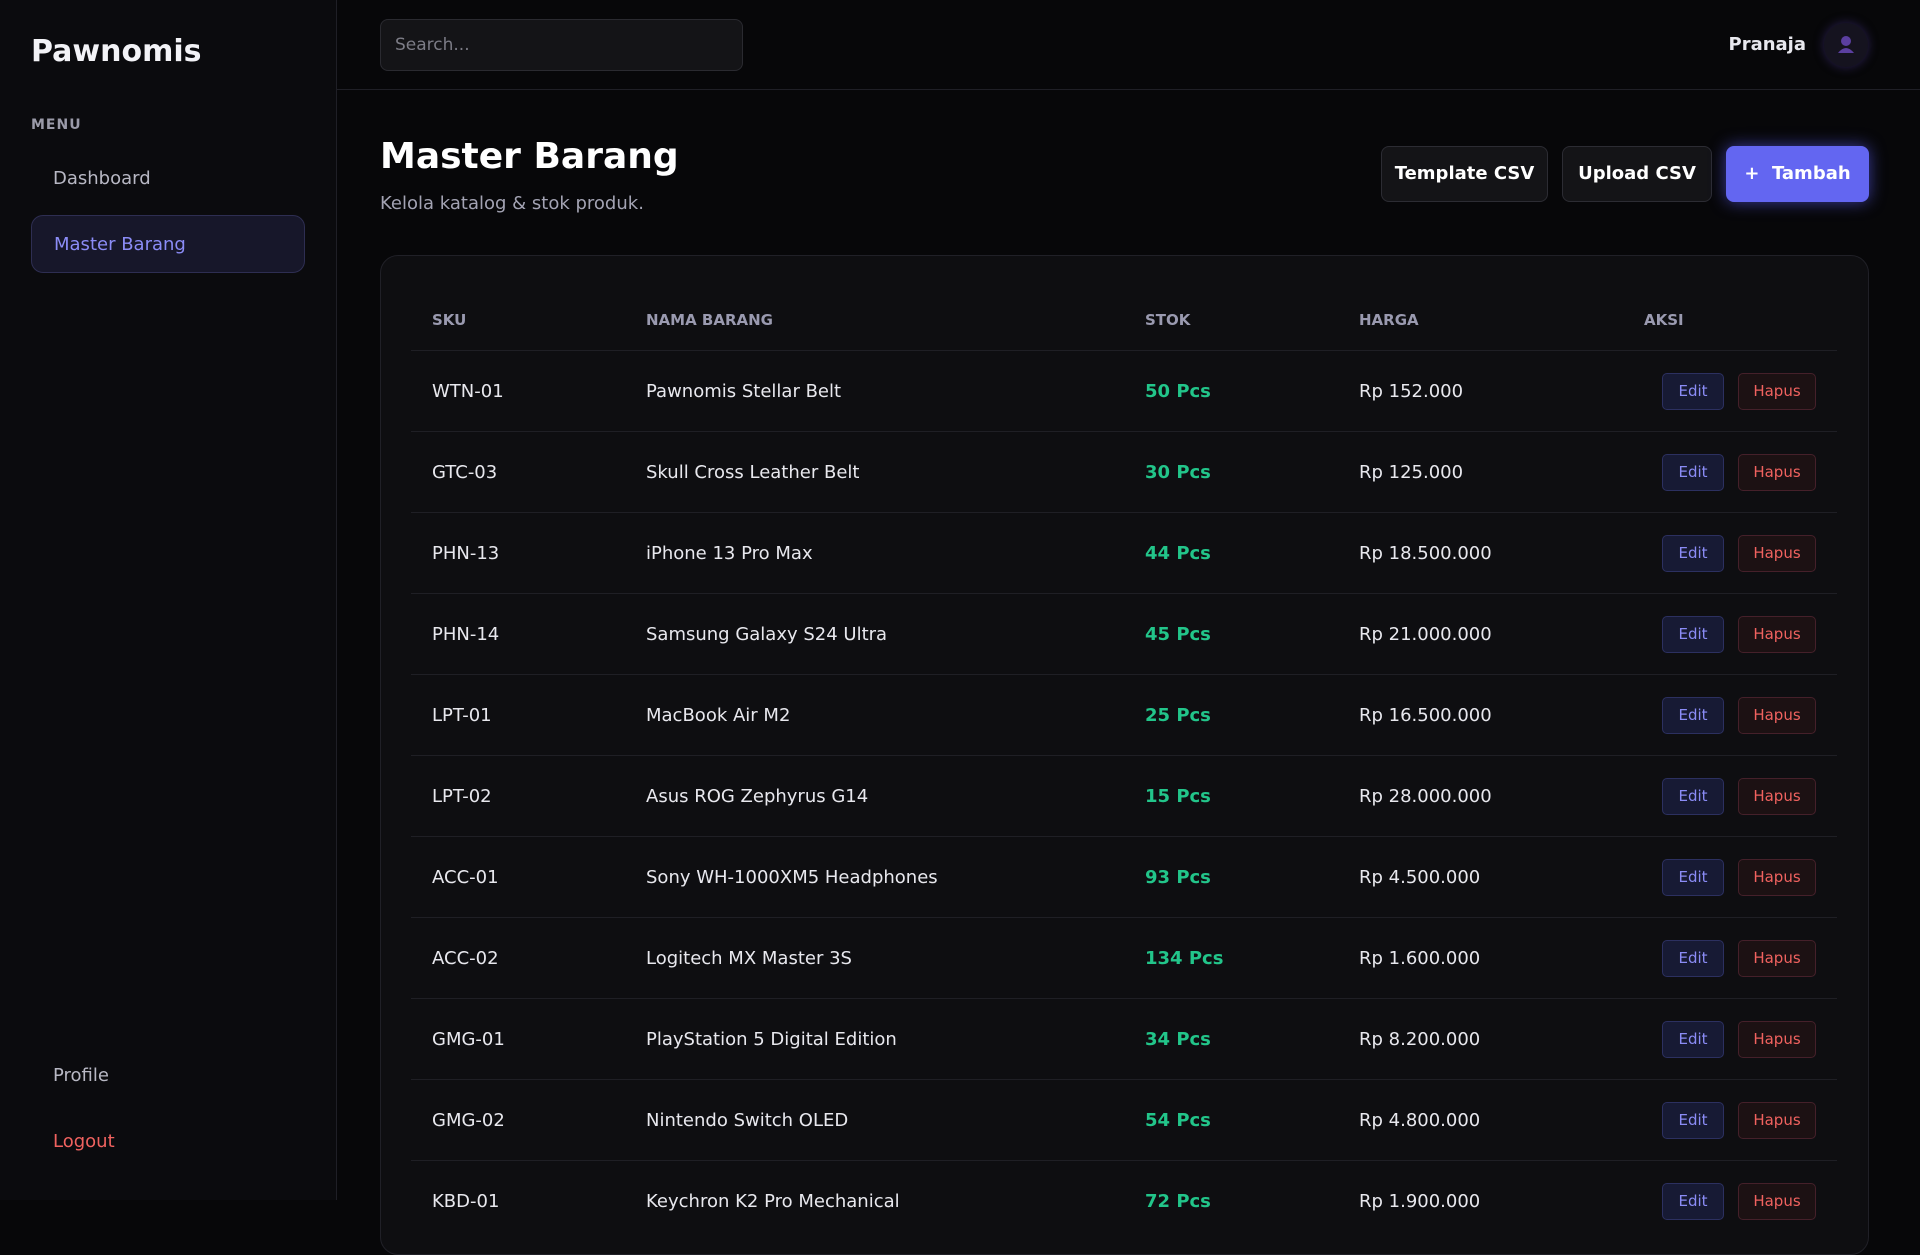  Describe the element at coordinates (1425, 553) in the screenshot. I see `price: Rp 18.500.000` at that location.